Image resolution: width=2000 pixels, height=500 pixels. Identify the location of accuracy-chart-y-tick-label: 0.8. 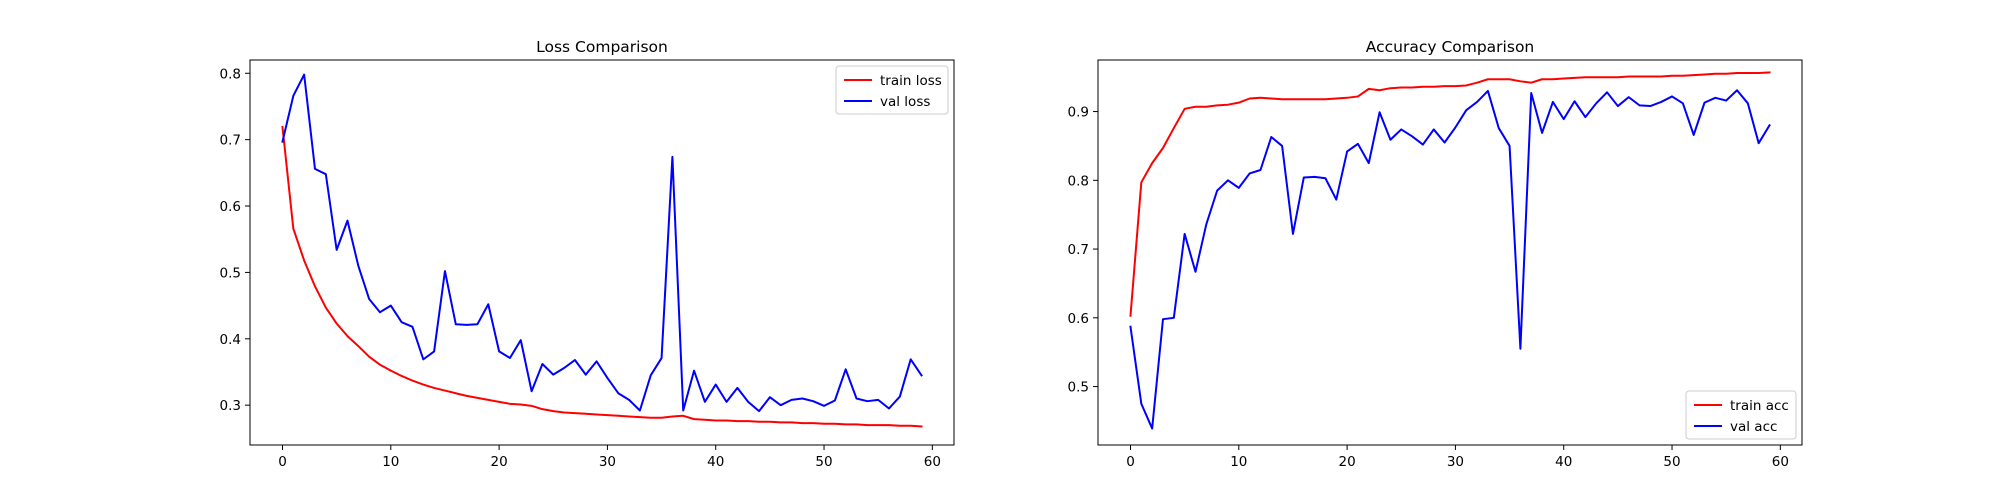
(1078, 181).